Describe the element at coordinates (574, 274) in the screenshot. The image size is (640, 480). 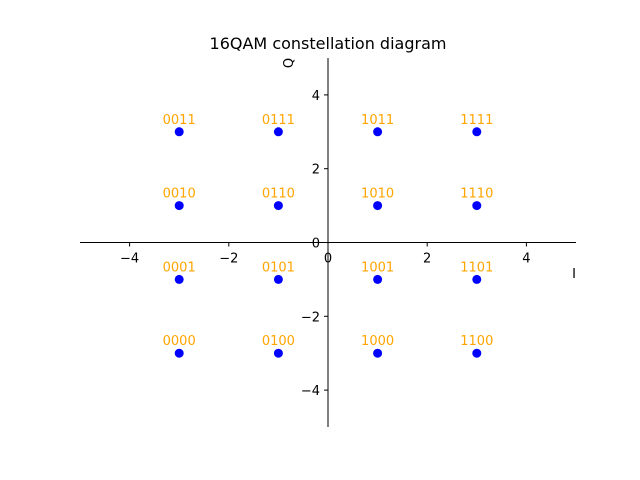
I see `x-axis-label: I` at that location.